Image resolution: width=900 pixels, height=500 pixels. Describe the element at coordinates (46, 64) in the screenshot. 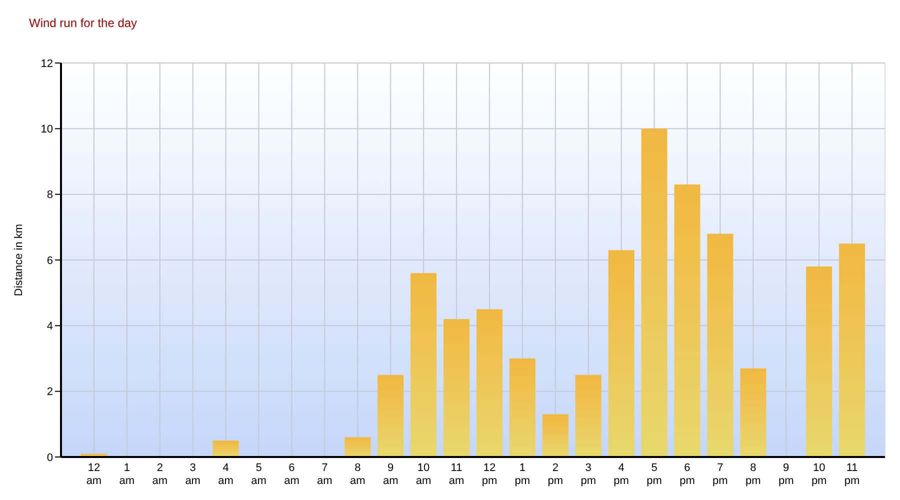

I see `y-tick-label: 12` at that location.